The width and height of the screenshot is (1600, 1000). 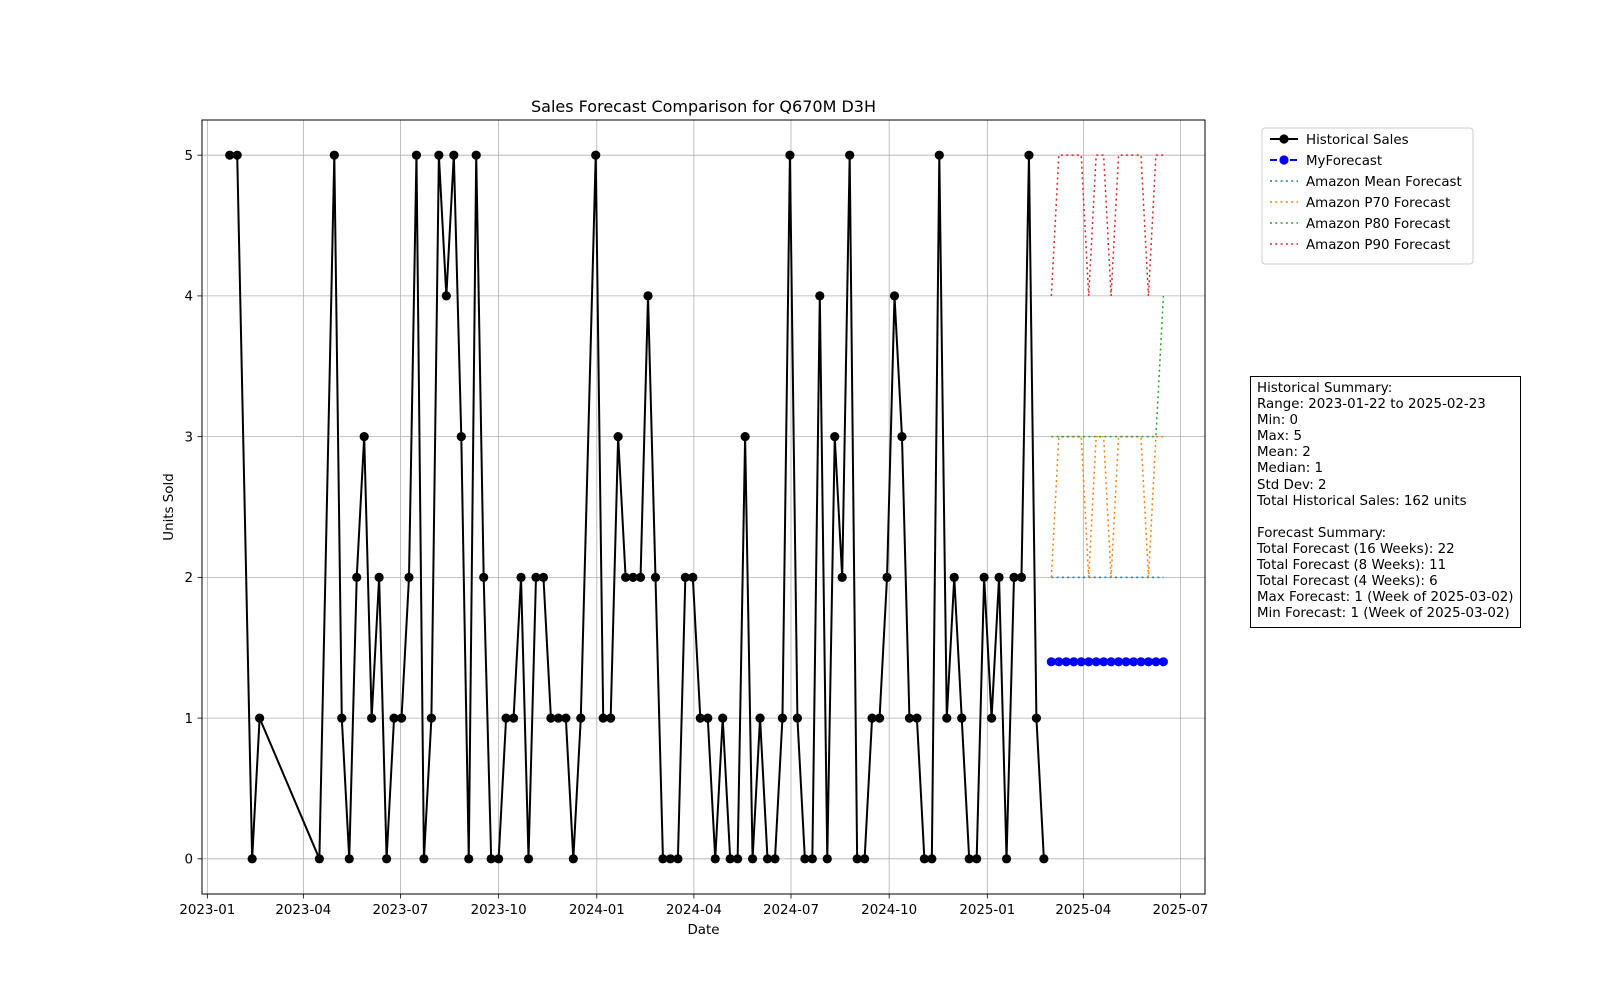 I want to click on x-tick-label: 2025-07, so click(x=1180, y=910).